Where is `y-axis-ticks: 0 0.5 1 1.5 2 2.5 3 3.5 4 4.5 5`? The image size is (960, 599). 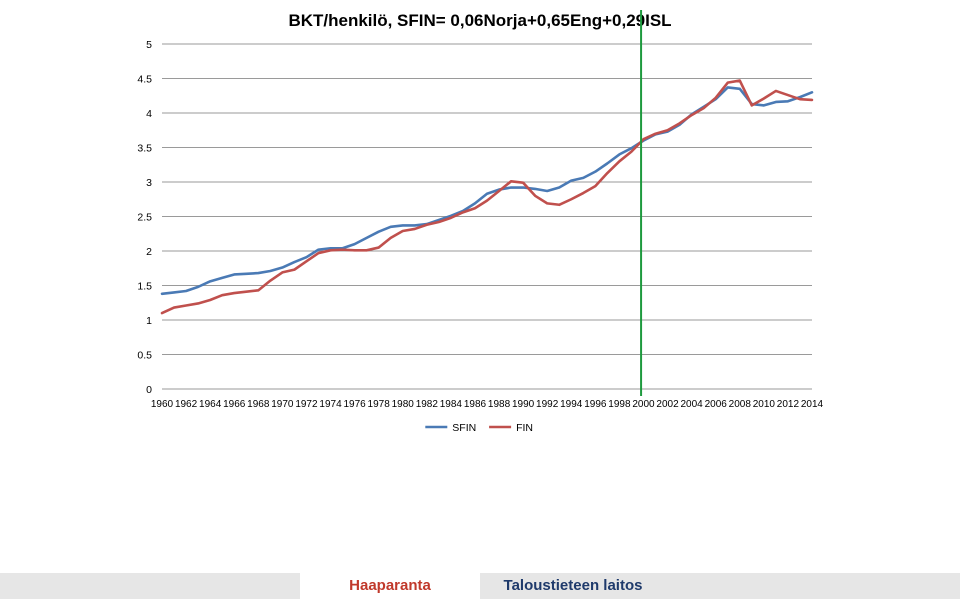 y-axis-ticks: 0 0.5 1 1.5 2 2.5 3 3.5 4 4.5 5 is located at coordinates (144, 217).